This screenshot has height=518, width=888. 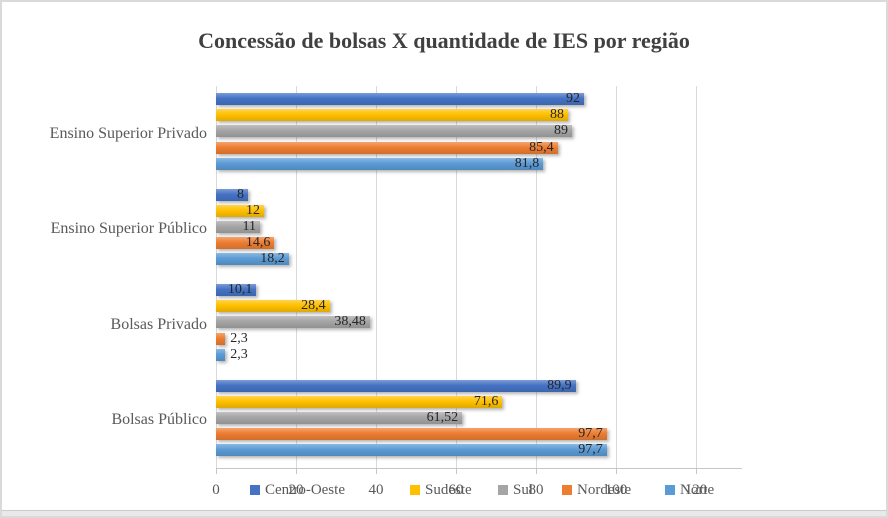 What do you see at coordinates (240, 194) in the screenshot?
I see `data-label: 8` at bounding box center [240, 194].